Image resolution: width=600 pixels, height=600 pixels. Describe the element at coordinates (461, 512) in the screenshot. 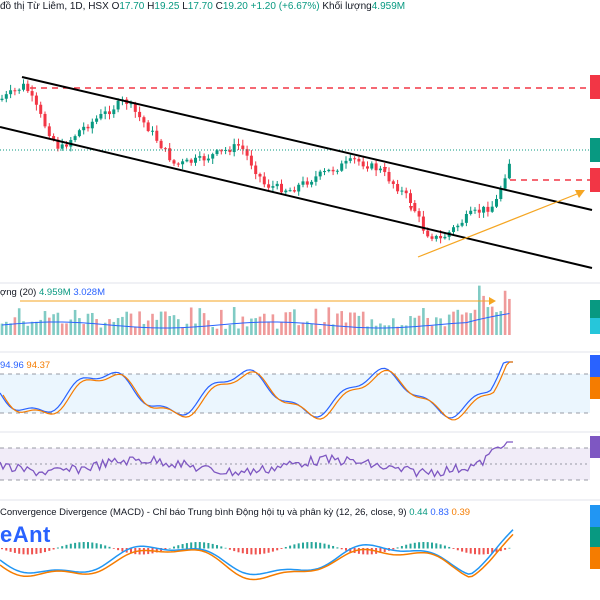

I see `macd-hist-value: 0.39` at that location.